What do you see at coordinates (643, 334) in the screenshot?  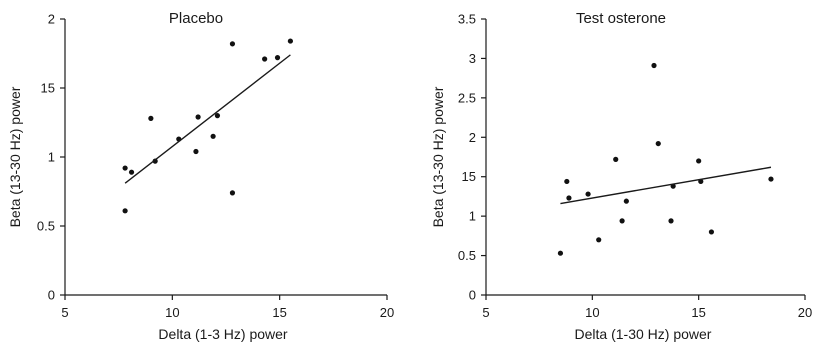 I see `x-axis-label: Delta (1-30 Hz) power` at bounding box center [643, 334].